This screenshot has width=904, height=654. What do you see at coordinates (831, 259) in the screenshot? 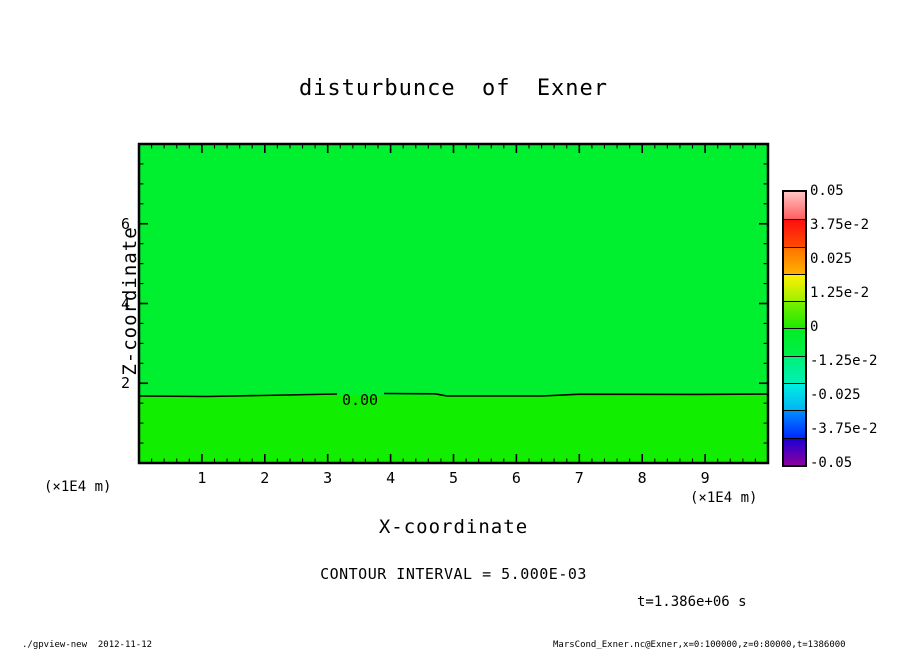
I see `colorbar-label: 0.025` at bounding box center [831, 259].